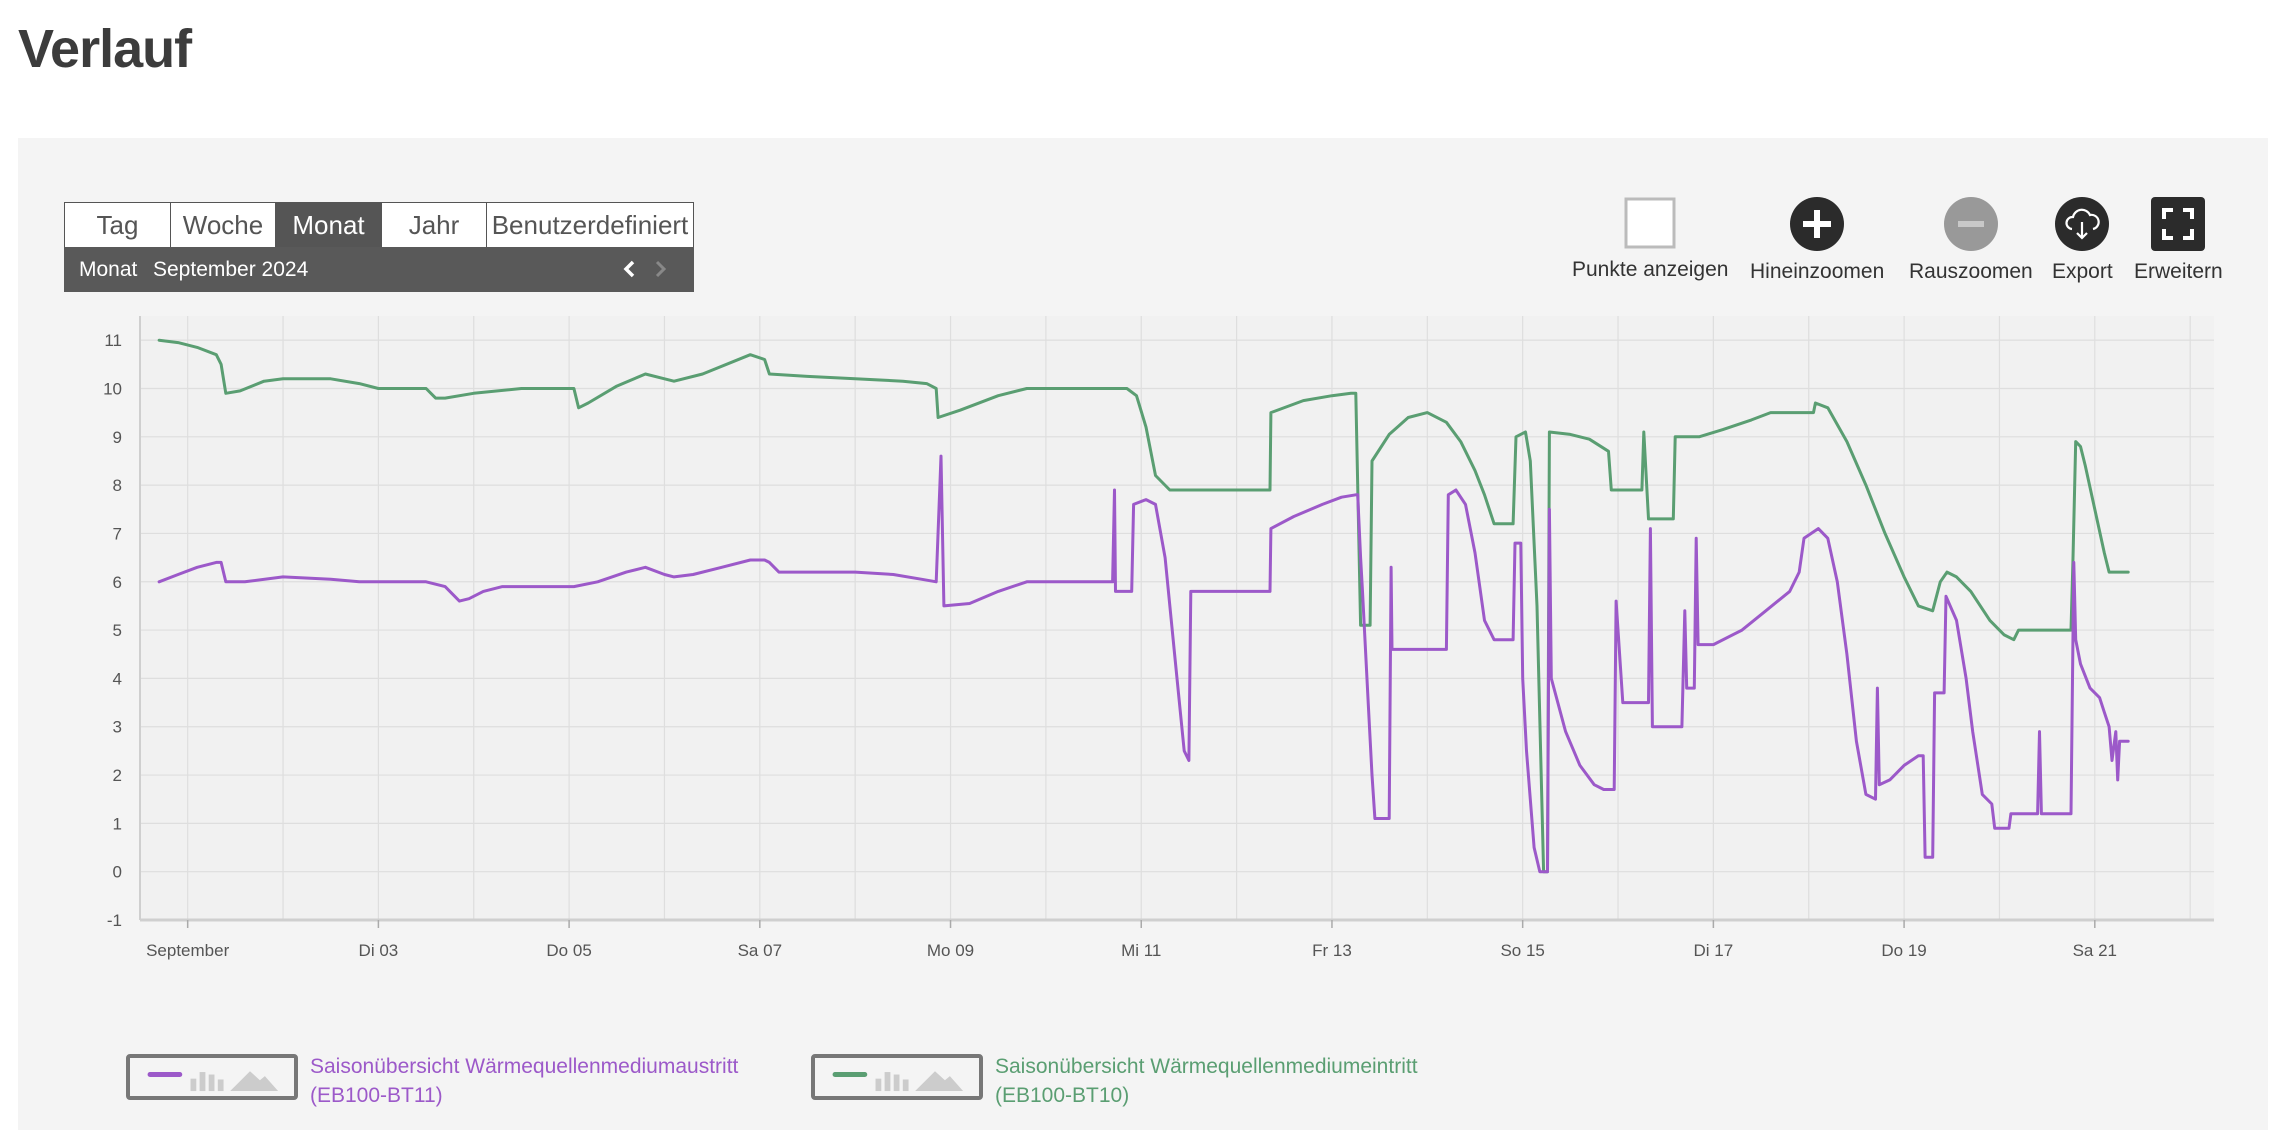  What do you see at coordinates (379, 269) in the screenshot?
I see `period-selector: Monat September 2024` at bounding box center [379, 269].